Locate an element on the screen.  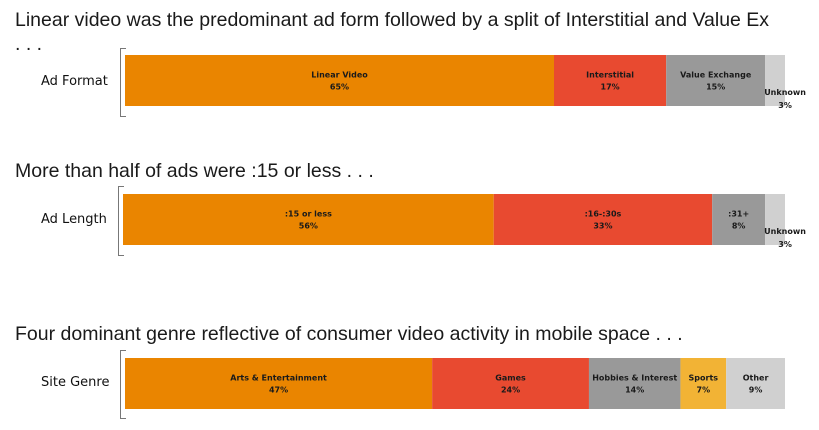
segment-value-label: 8% is located at coordinates (739, 226).